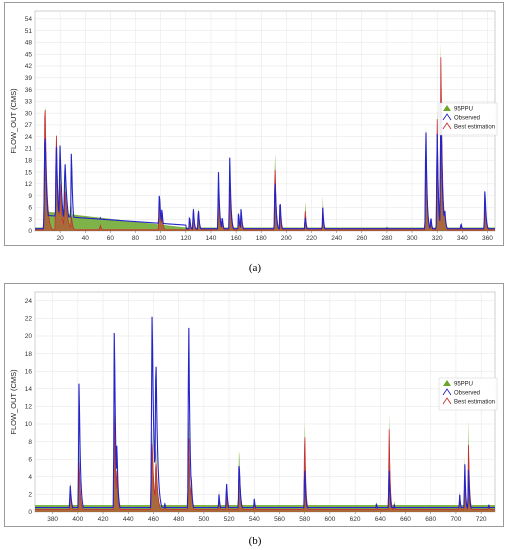 This screenshot has width=510, height=550. Describe the element at coordinates (304, 519) in the screenshot. I see `x-tick-label: 580` at that location.